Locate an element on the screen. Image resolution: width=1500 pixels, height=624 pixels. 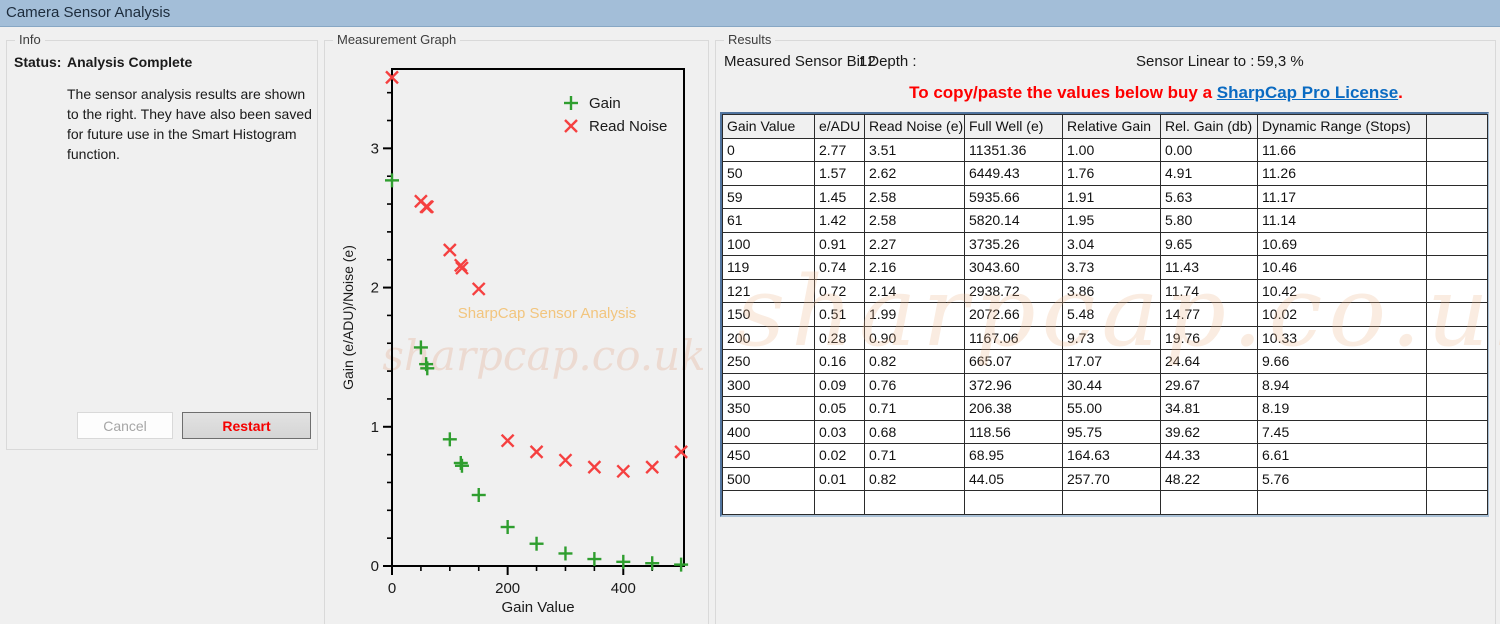
table-cell: 1167.06 is located at coordinates (1013, 337).